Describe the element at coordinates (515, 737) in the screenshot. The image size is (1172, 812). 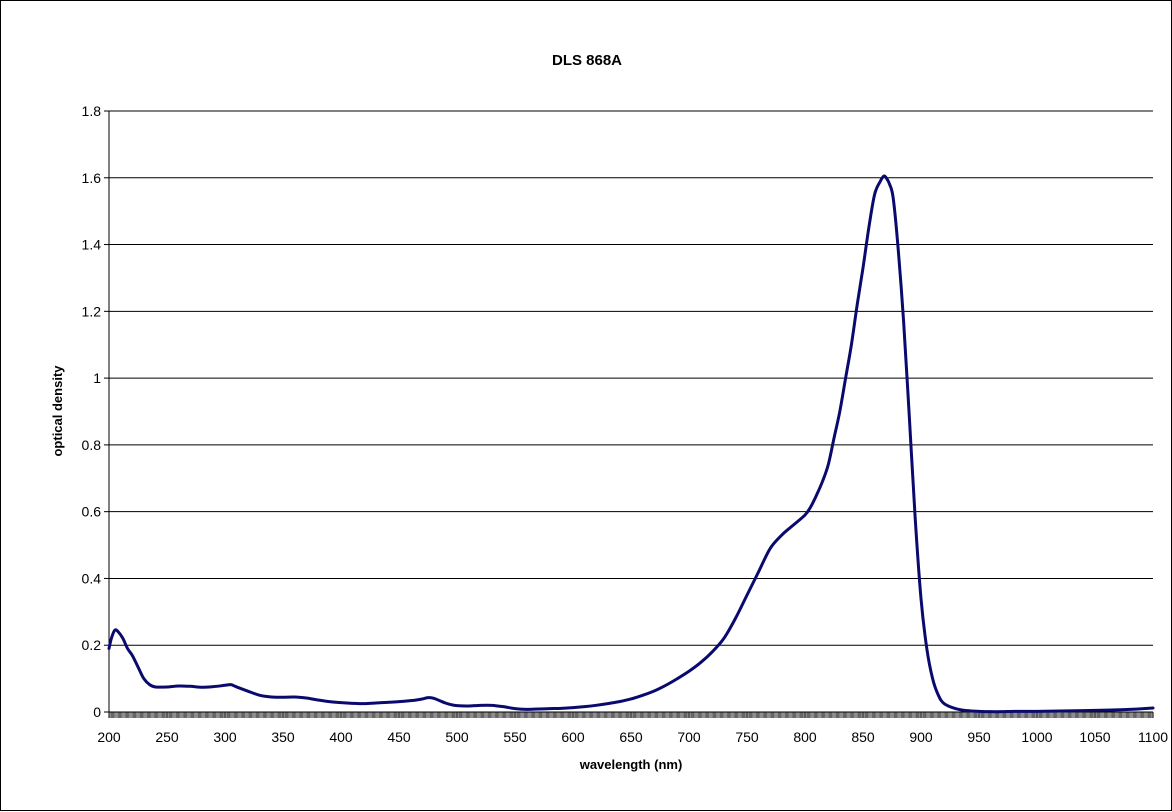
I see `x-tick-label-7: 550` at that location.